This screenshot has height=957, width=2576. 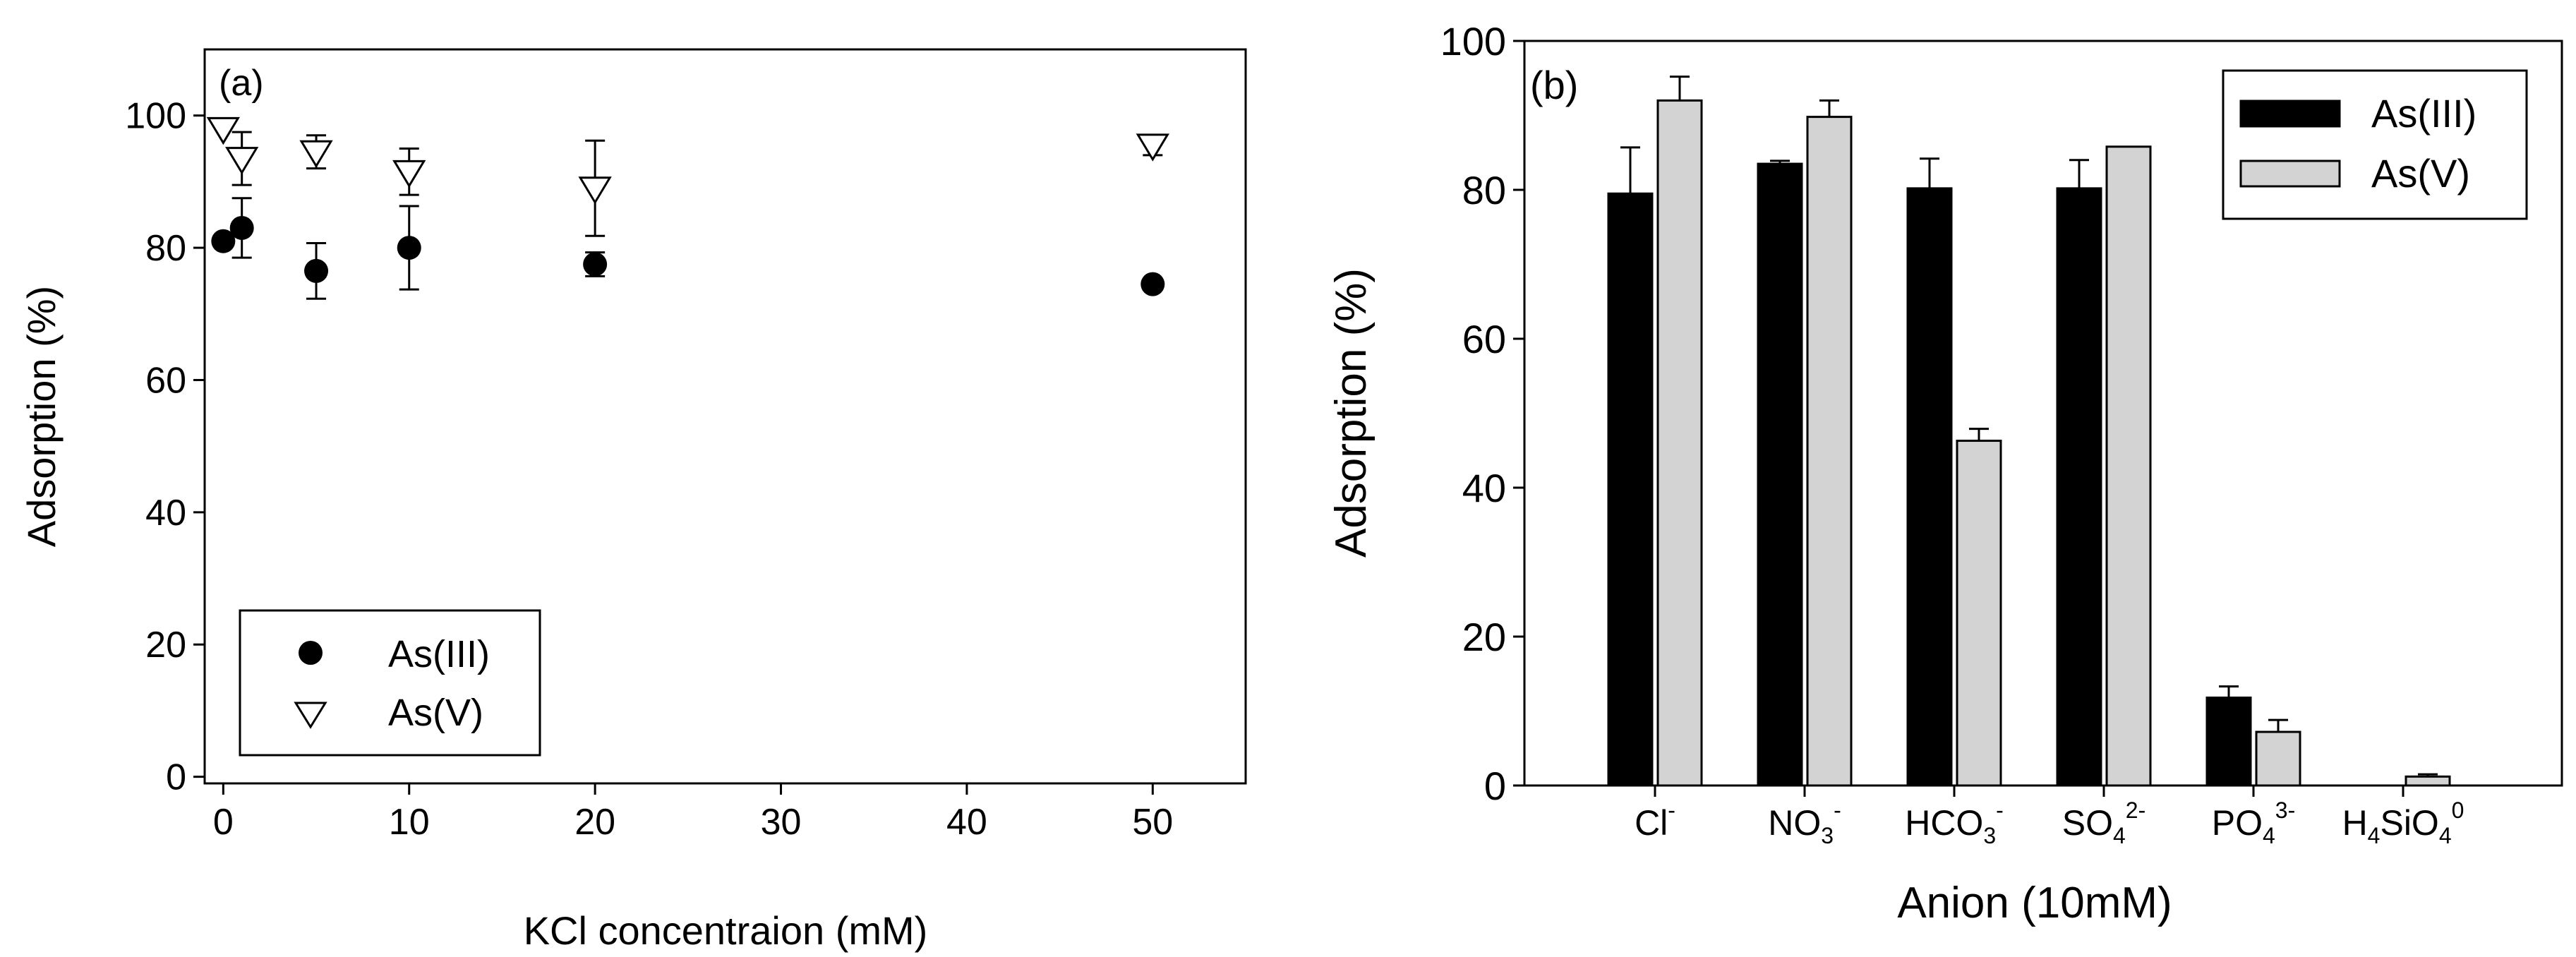 What do you see at coordinates (1495, 786) in the screenshot?
I see `panel-b-y-tick-label: 0` at bounding box center [1495, 786].